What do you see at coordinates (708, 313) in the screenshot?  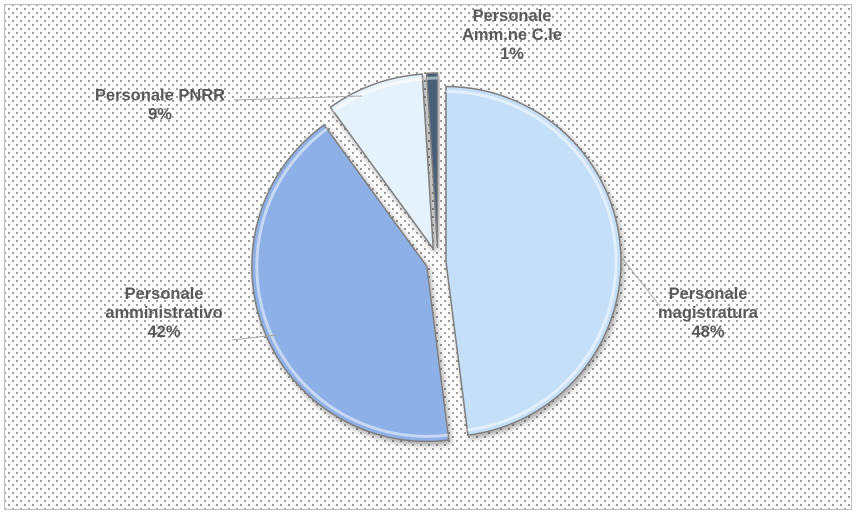 I see `slice-label: Personale magistratura 48%` at bounding box center [708, 313].